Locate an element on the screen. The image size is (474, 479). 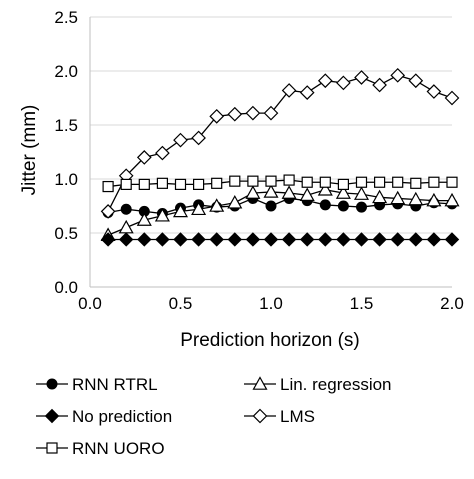
y-tick-label: 1.5 is located at coordinates (66, 125).